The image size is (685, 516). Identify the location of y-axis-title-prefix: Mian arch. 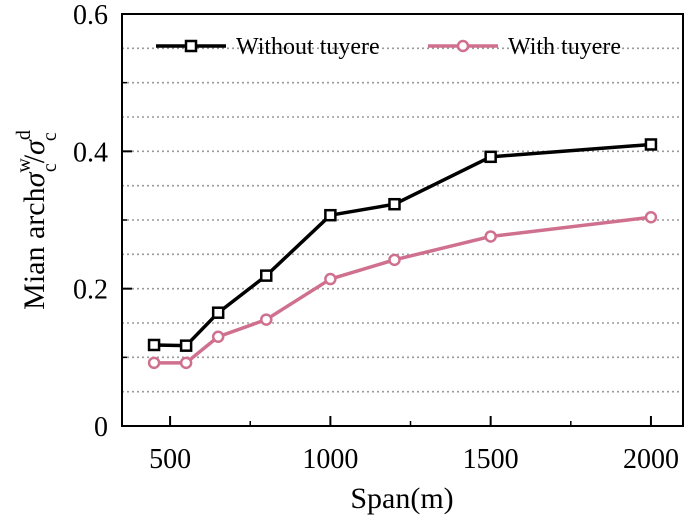
(34, 248).